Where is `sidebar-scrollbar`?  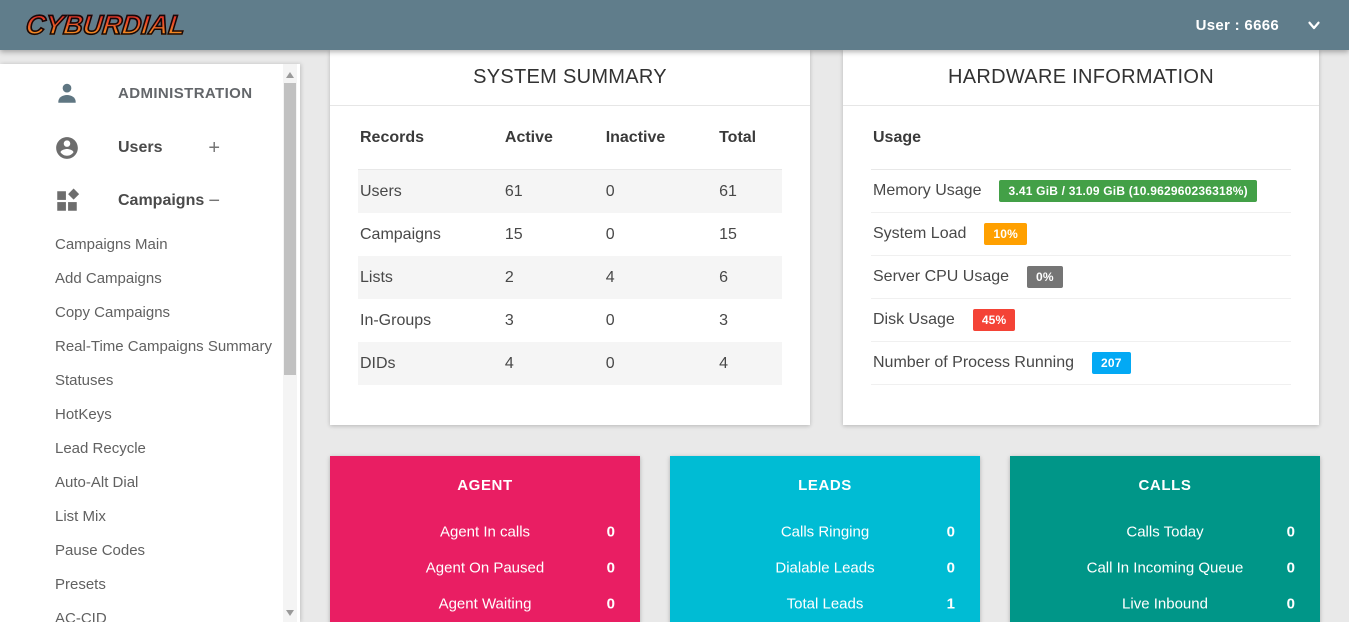
sidebar-scrollbar is located at coordinates (290, 343).